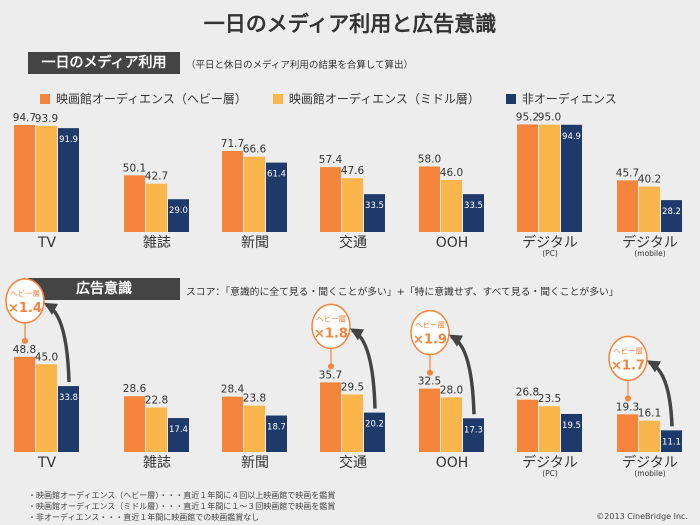  Describe the element at coordinates (429, 382) in the screenshot. I see `value-label: 32.5` at that location.